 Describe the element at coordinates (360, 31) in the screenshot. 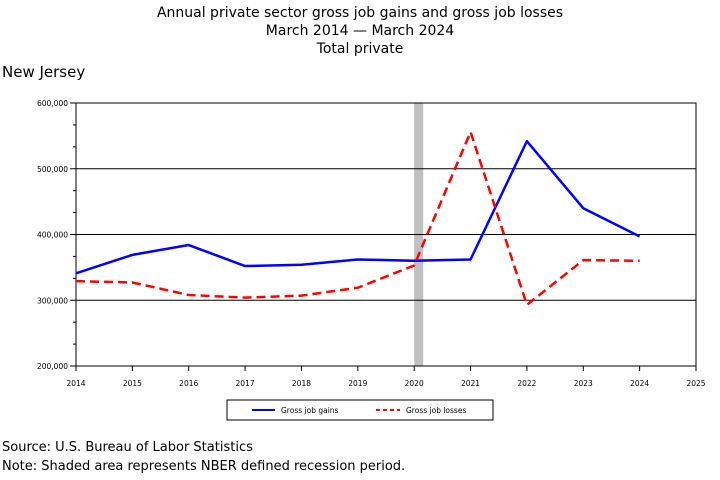

I see `chart-date-range: March 2014 — March 2024` at that location.